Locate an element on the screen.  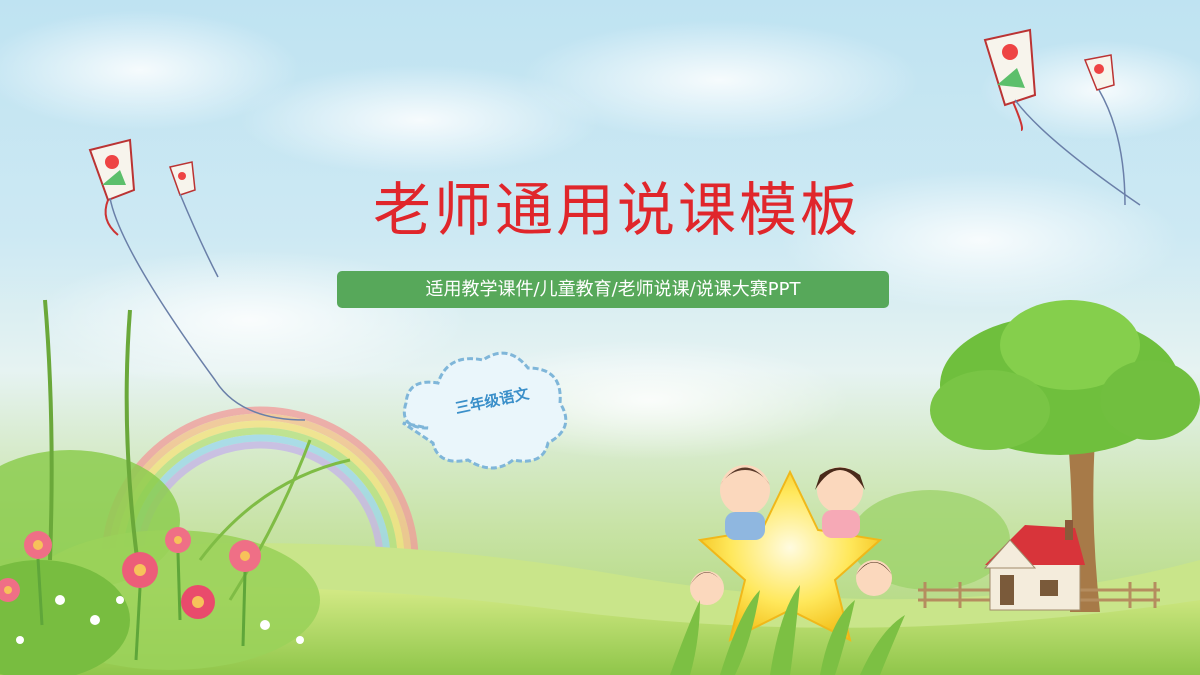
right-bushes is located at coordinates (930, 540).